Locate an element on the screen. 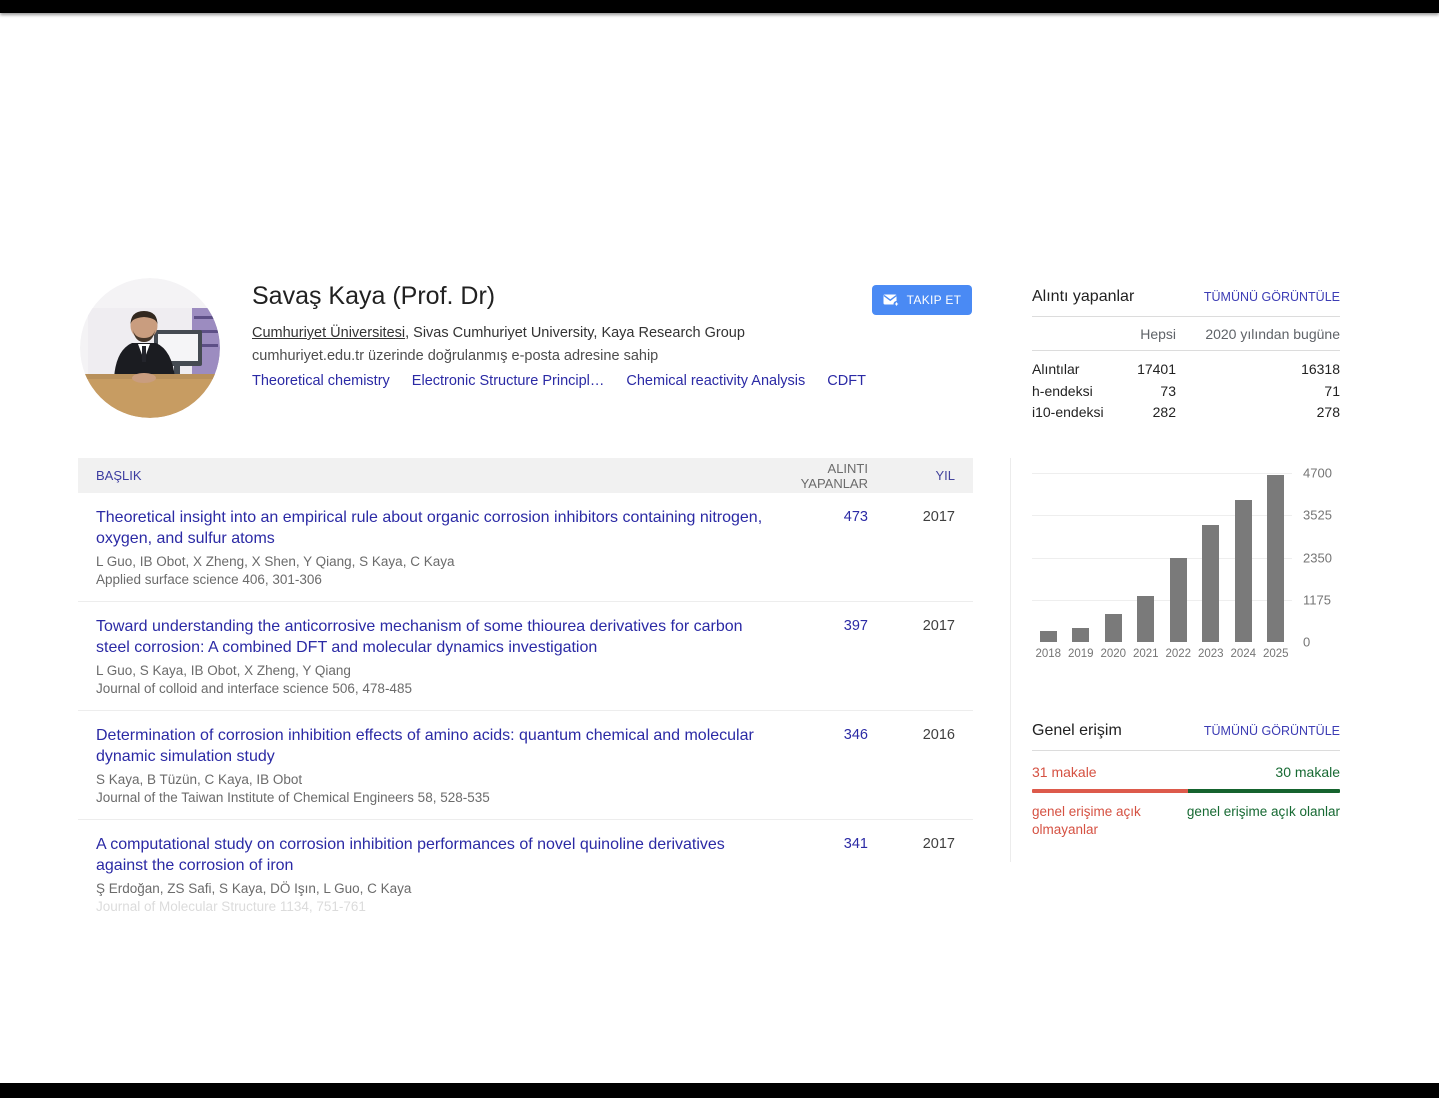 This screenshot has height=1098, width=1439. chart-bar-2020 is located at coordinates (1113, 627).